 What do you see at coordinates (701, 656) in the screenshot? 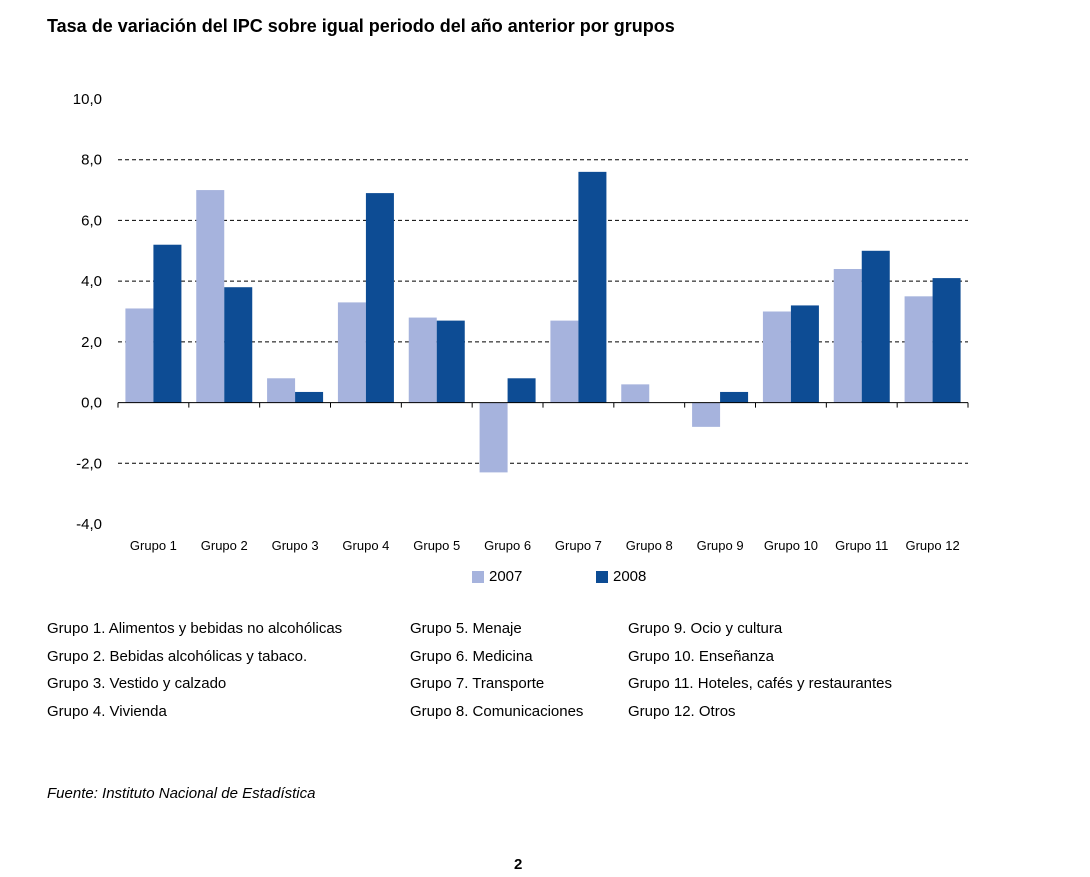
I see `note-item: Grupo 10. Enseñanza` at bounding box center [701, 656].